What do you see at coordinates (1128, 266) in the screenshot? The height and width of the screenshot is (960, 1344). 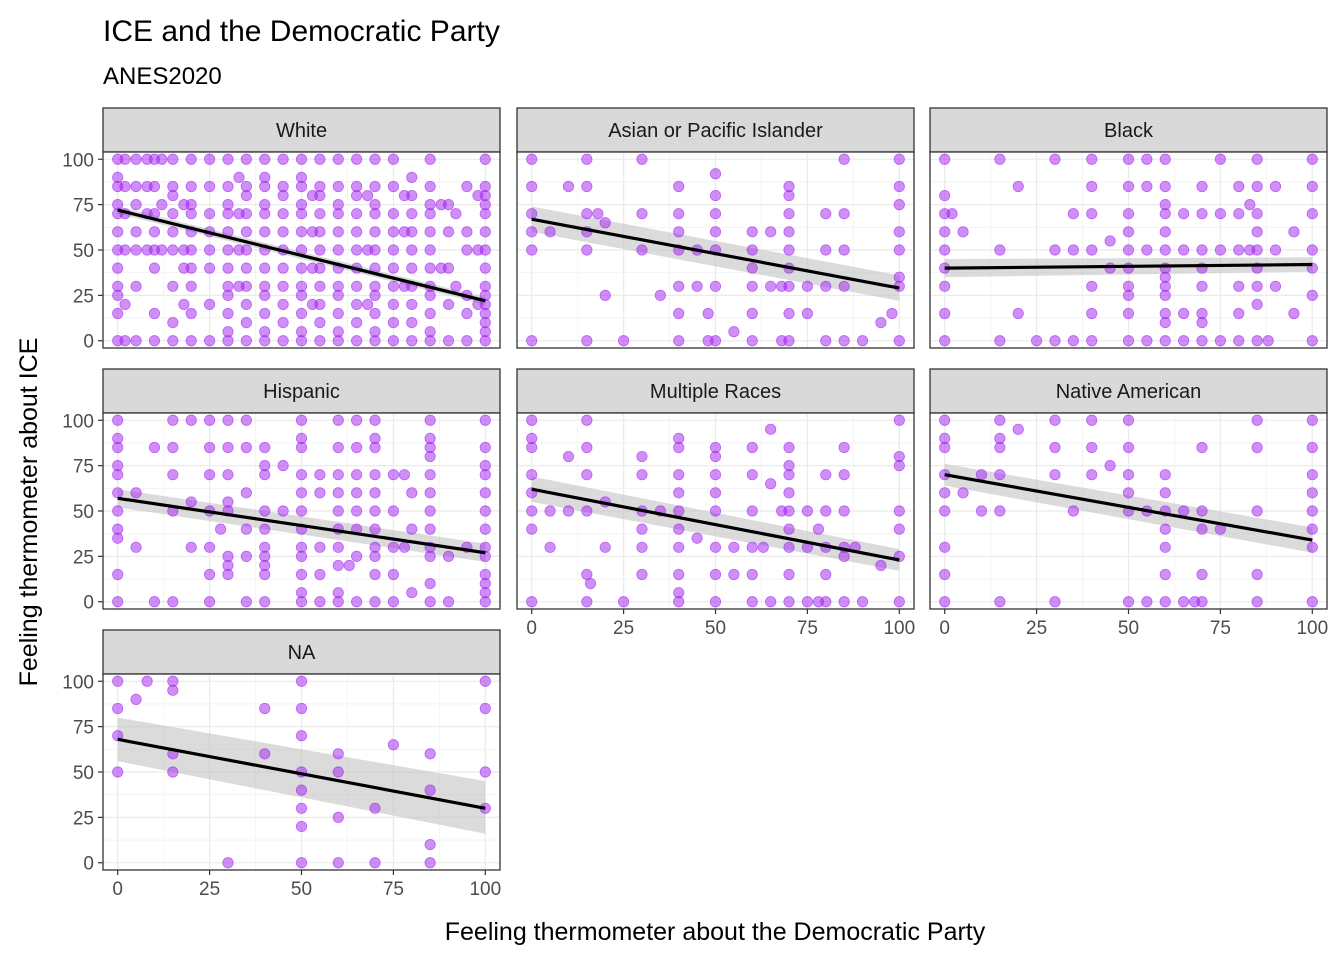 I see `regression-line` at bounding box center [1128, 266].